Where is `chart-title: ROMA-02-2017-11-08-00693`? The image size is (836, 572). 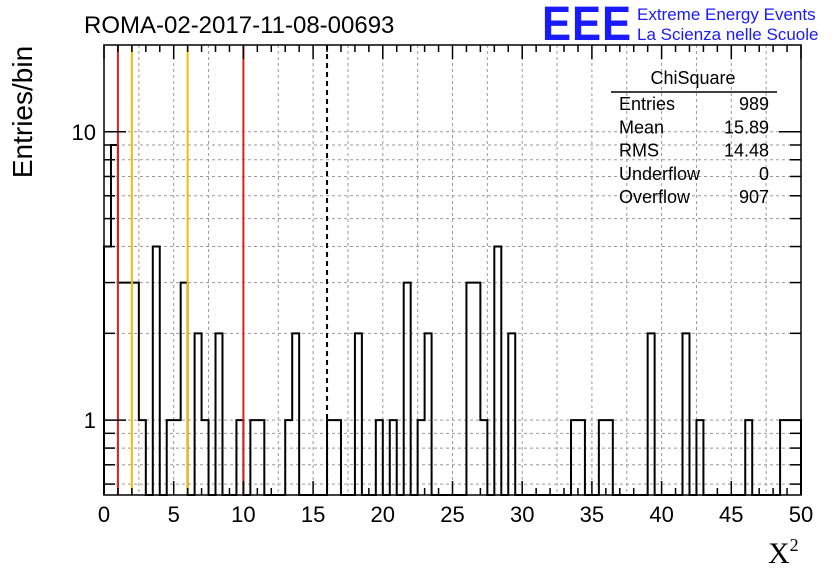
chart-title: ROMA-02-2017-11-08-00693 is located at coordinates (239, 25).